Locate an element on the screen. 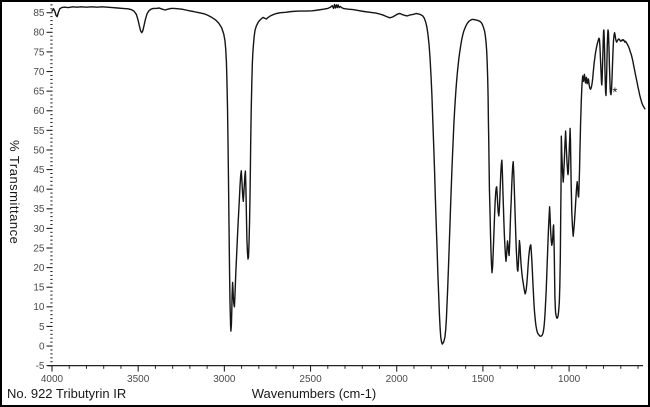 This screenshot has width=650, height=407. svg-text: 35 is located at coordinates (39, 209).